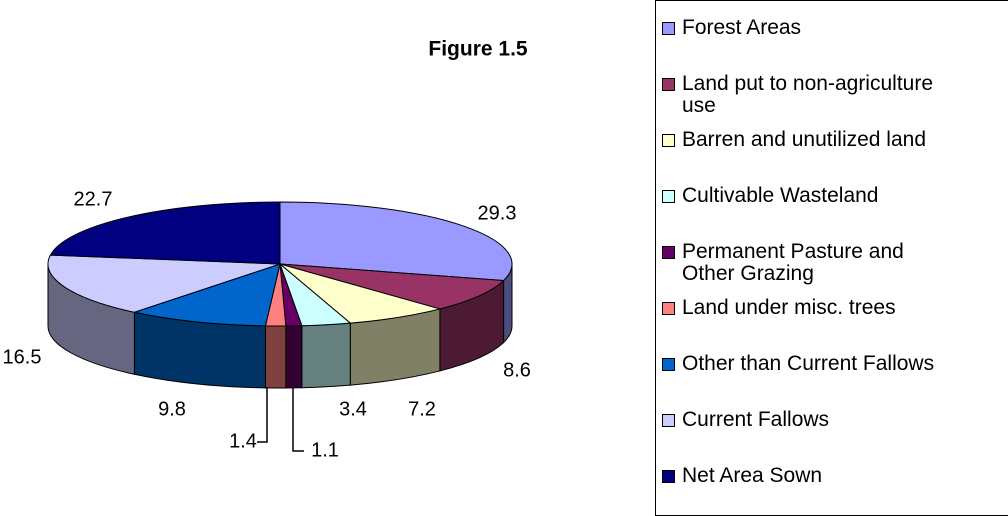 This screenshot has width=1008, height=516. I want to click on data-label: 9.8, so click(172, 409).